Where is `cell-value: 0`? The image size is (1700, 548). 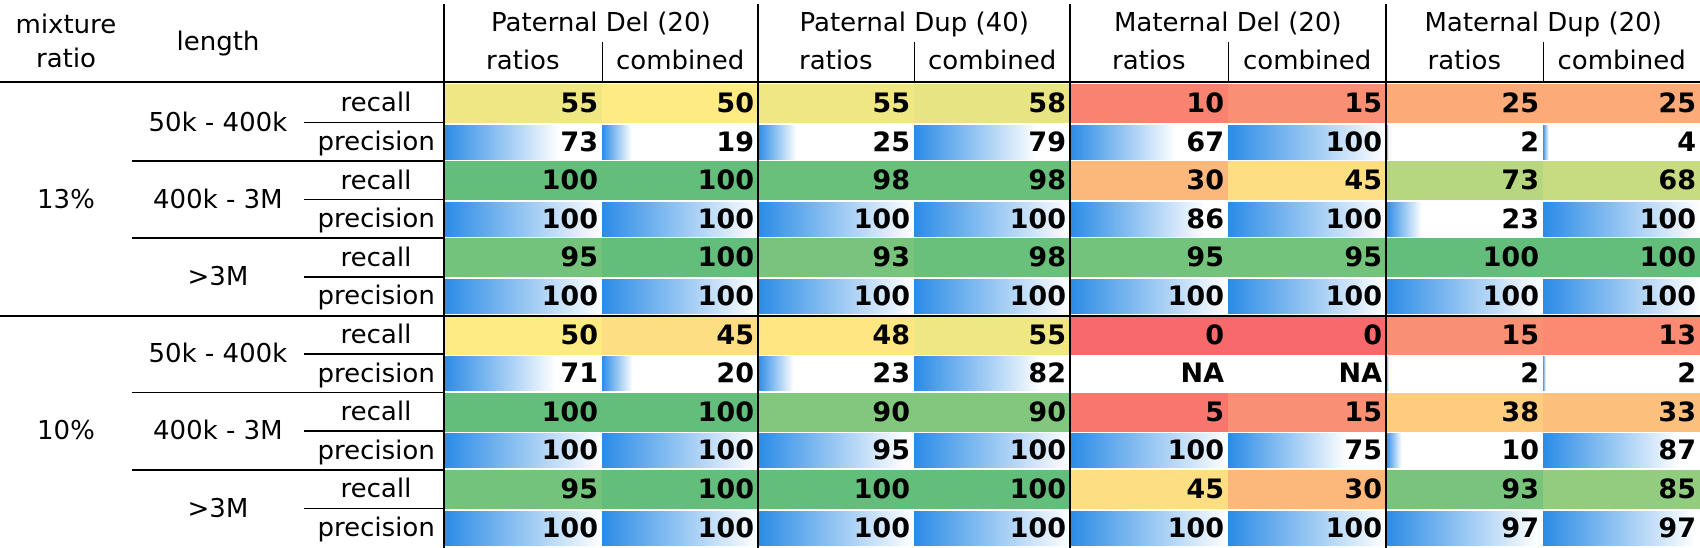 cell-value: 0 is located at coordinates (1214, 335).